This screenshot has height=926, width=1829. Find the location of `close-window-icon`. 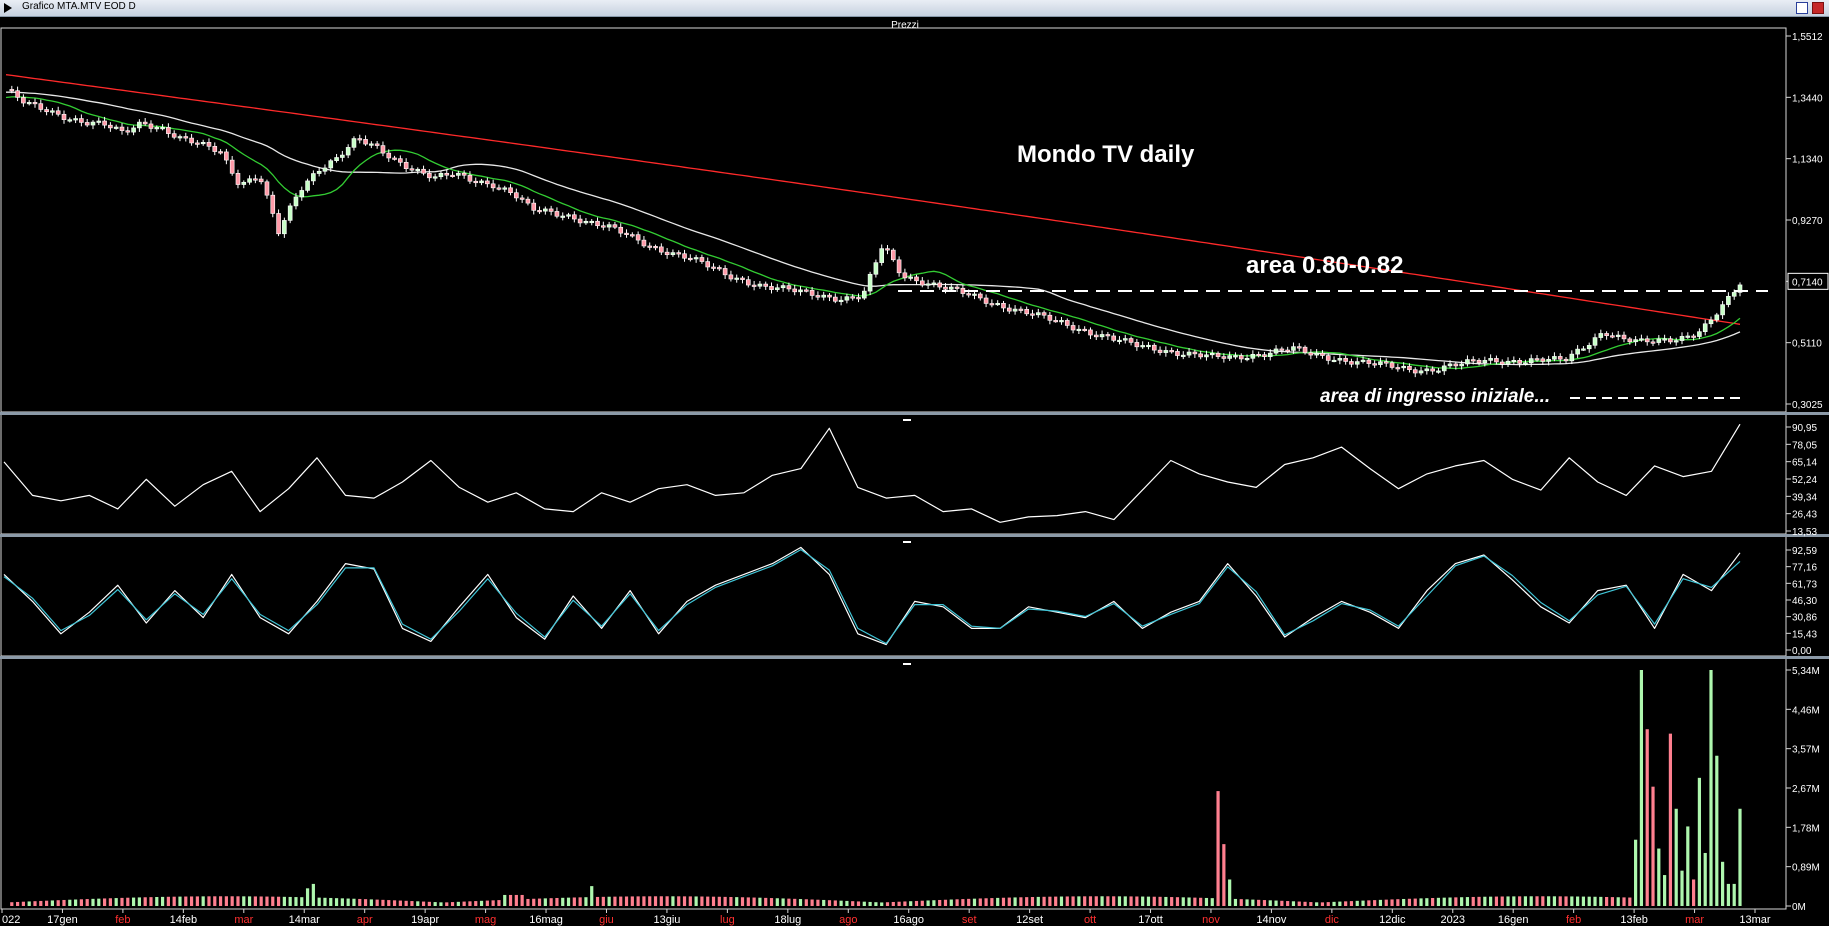

close-window-icon is located at coordinates (1818, 8).